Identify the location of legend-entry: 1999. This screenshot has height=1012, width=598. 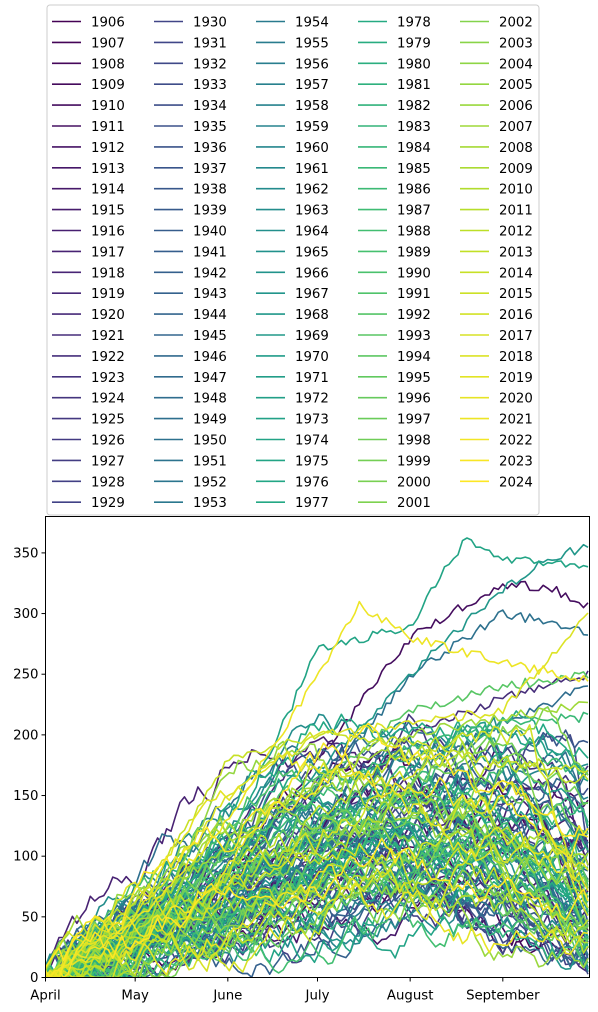
(394, 461).